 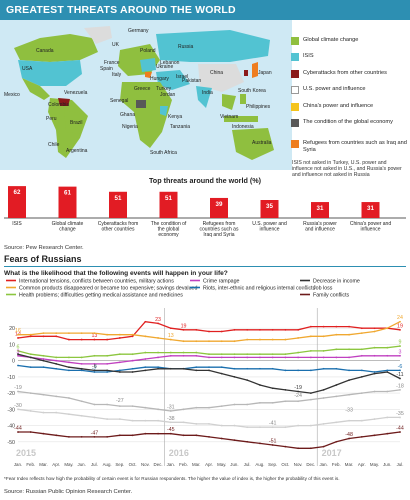 I want to click on x-tick-label: Jun., so click(x=234, y=464).